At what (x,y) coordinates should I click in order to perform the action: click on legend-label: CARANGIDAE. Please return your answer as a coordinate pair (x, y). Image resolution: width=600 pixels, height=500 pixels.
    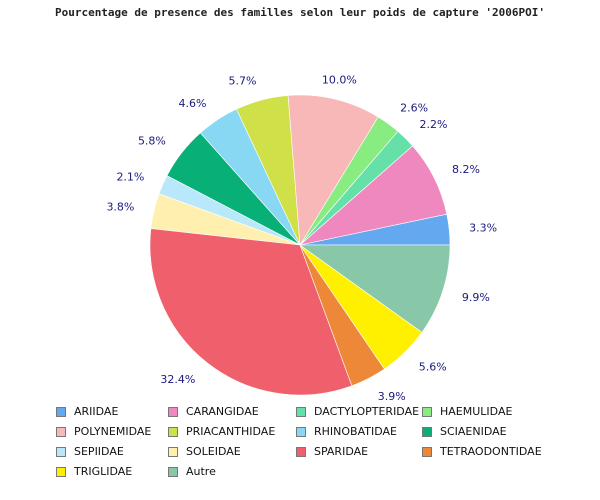
    Looking at the image, I should click on (222, 411).